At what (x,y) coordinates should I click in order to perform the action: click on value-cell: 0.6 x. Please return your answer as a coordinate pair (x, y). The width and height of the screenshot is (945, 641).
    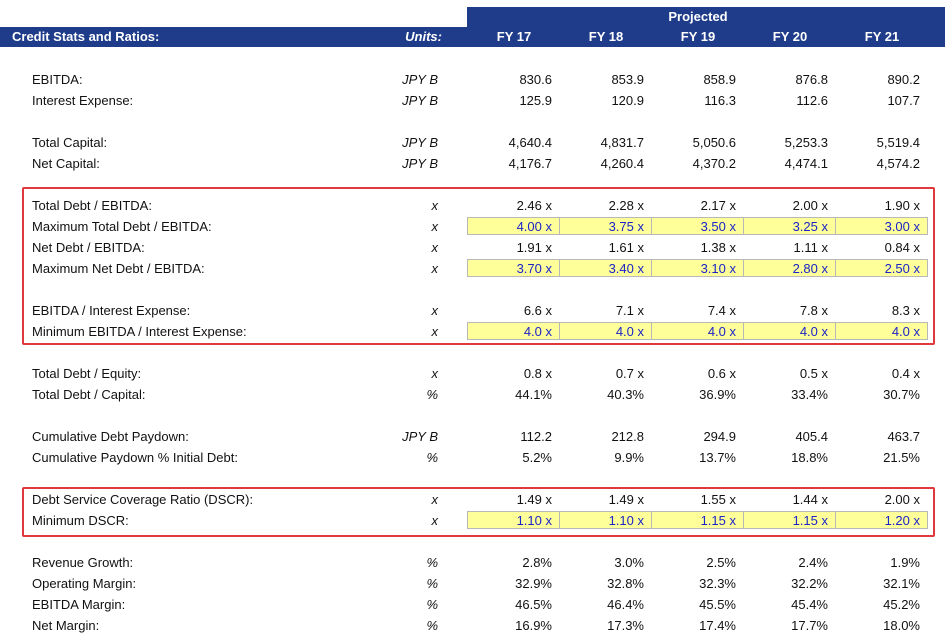
    Looking at the image, I should click on (721, 373).